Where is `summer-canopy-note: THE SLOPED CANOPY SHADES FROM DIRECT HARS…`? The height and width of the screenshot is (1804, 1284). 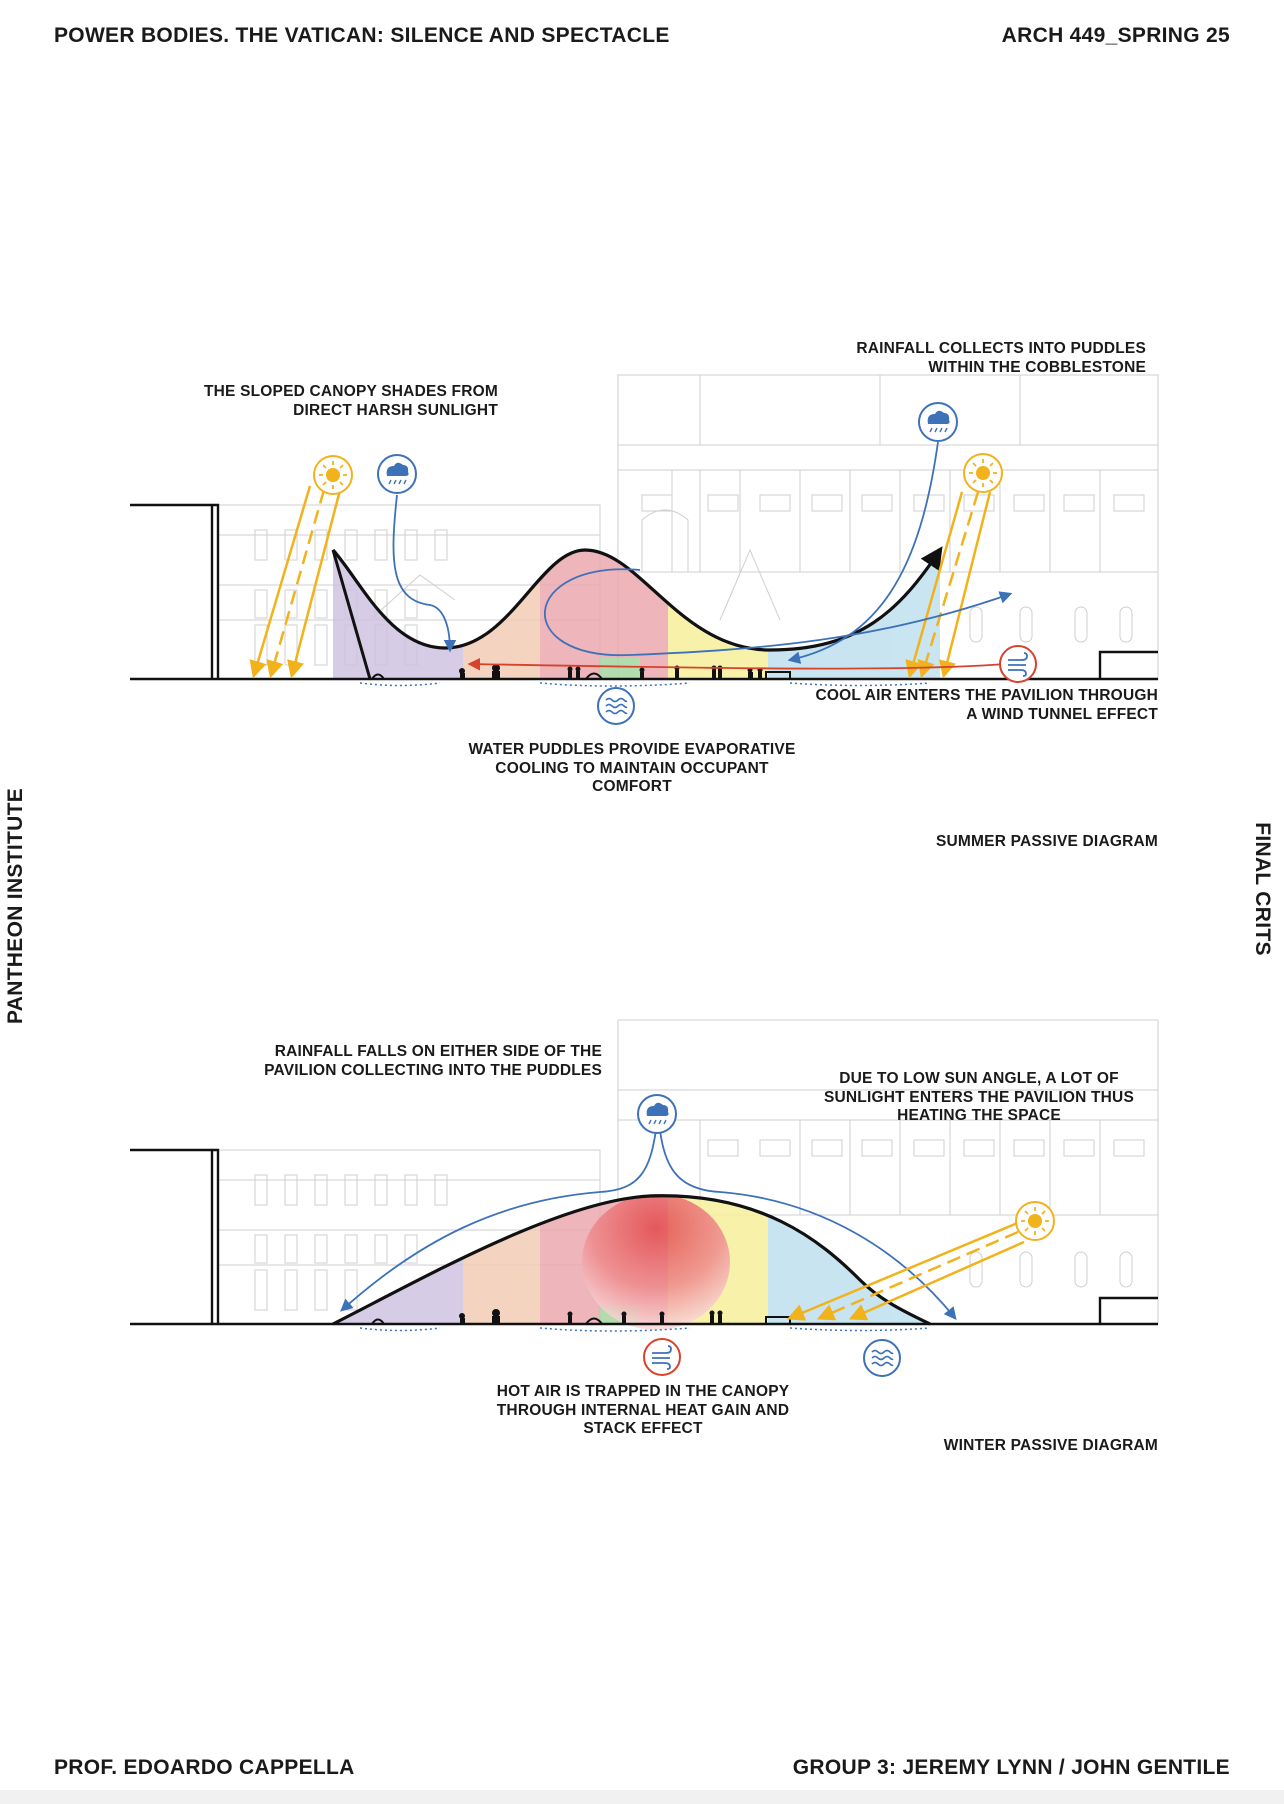 summer-canopy-note: THE SLOPED CANOPY SHADES FROM DIRECT HARS… is located at coordinates (350, 401).